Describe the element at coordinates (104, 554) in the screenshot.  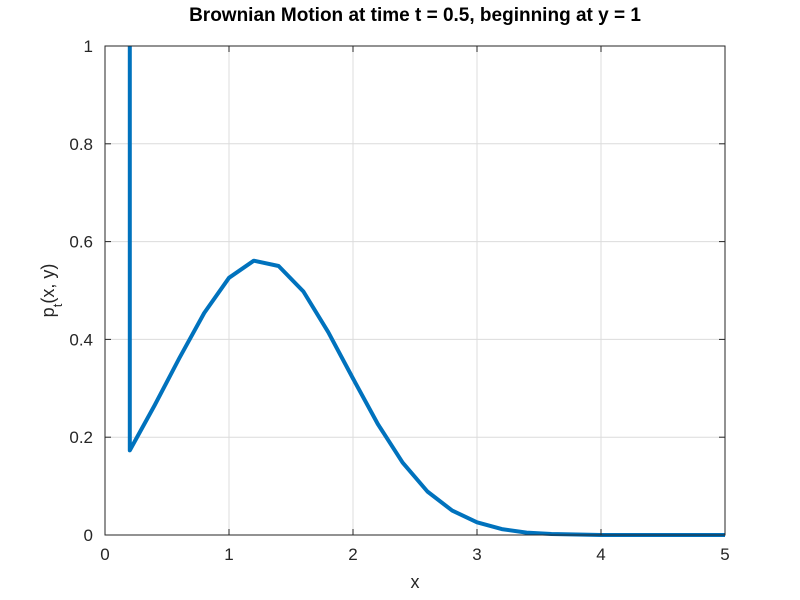
I see `x-tick-label: 0` at that location.